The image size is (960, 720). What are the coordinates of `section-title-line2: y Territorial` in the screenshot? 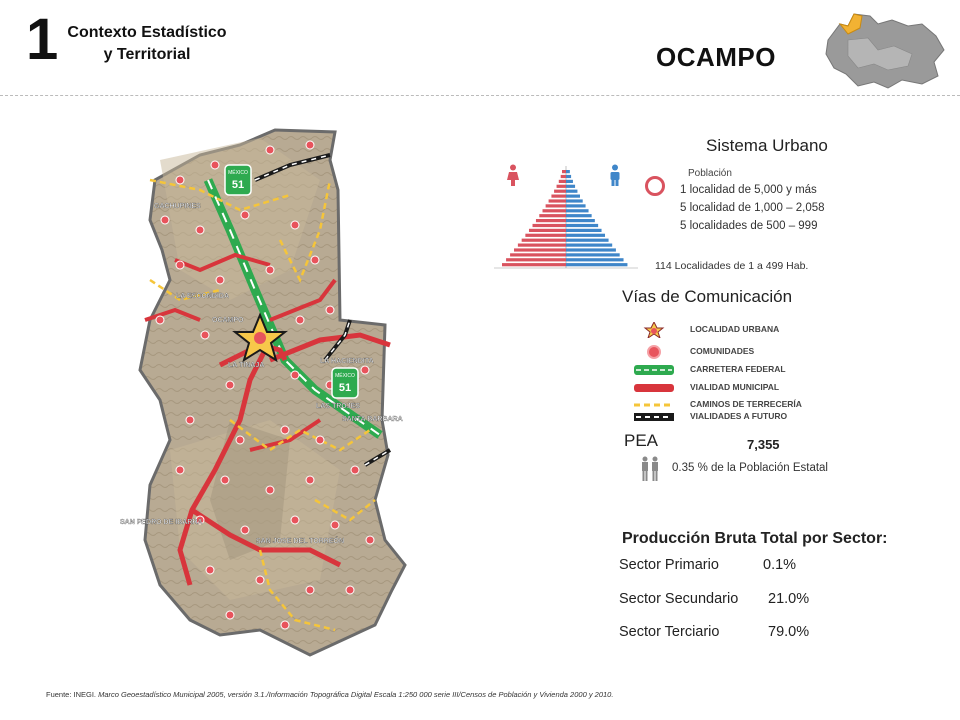 It's located at (147, 54).